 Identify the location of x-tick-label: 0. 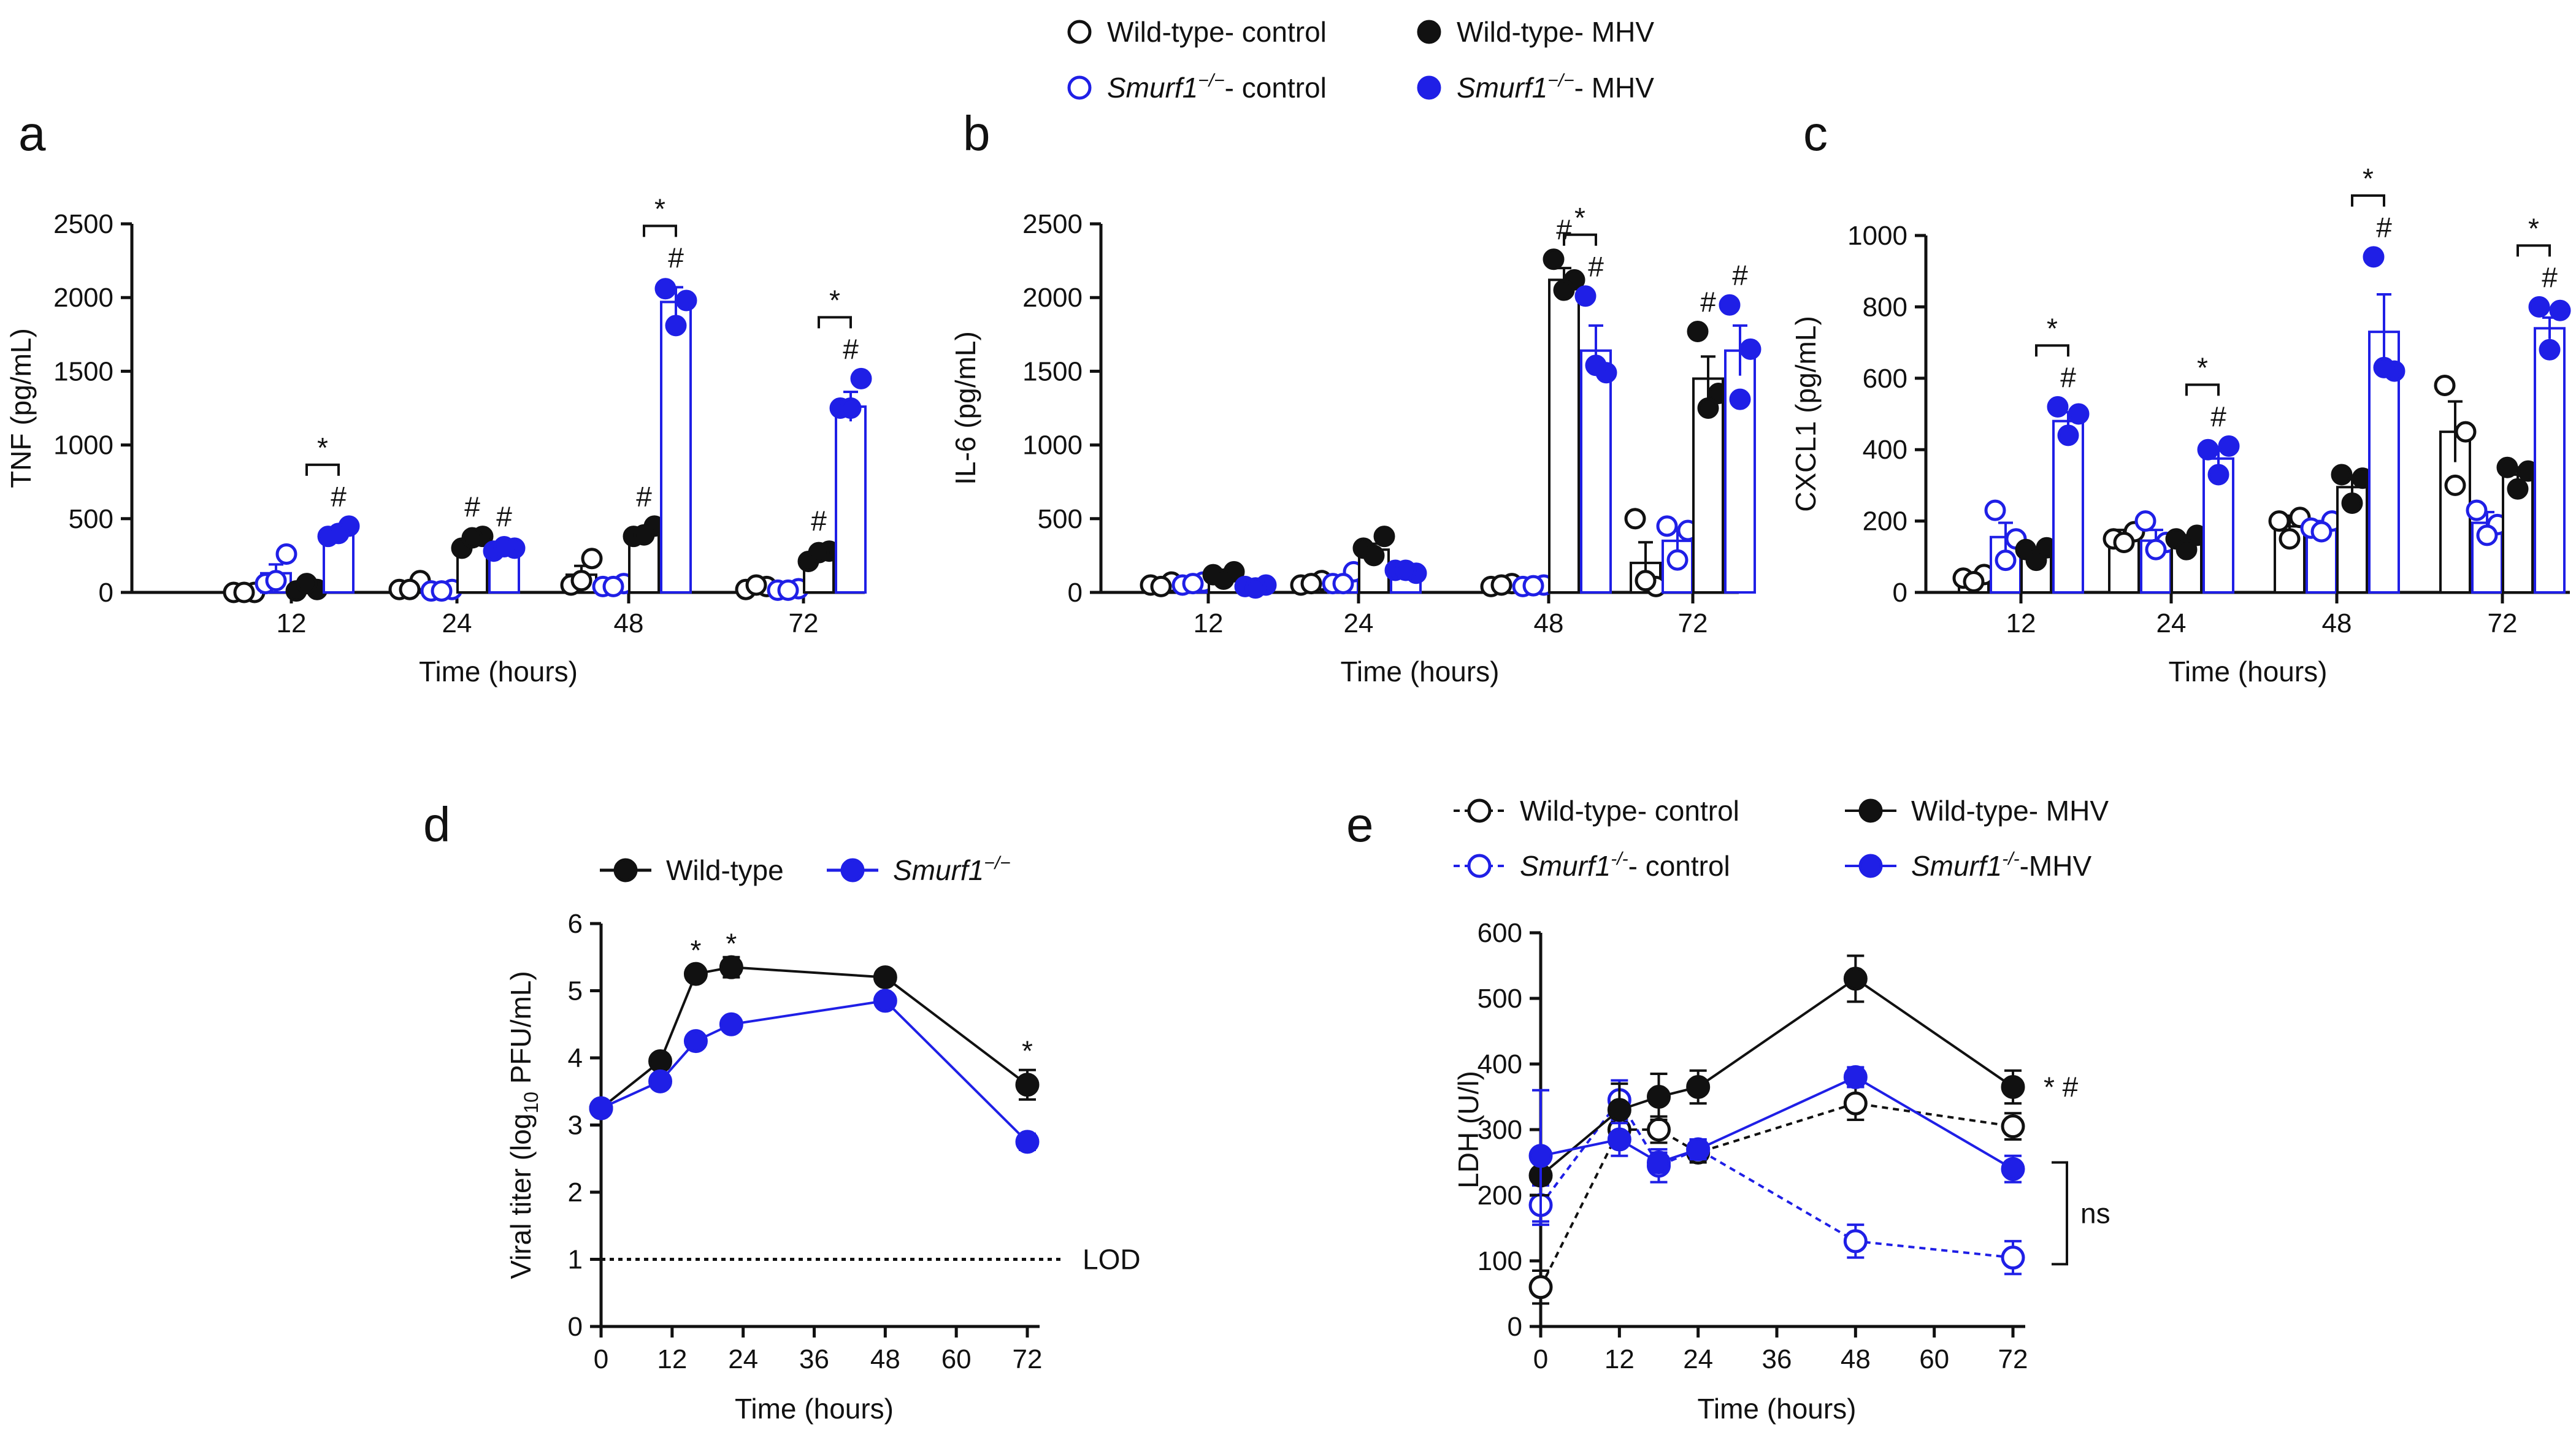
(1540, 1359).